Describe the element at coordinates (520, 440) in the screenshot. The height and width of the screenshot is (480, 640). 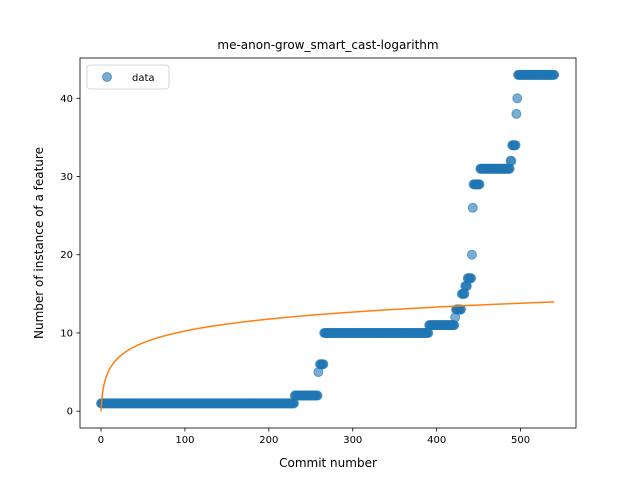
I see `x-tick-label: 500` at that location.